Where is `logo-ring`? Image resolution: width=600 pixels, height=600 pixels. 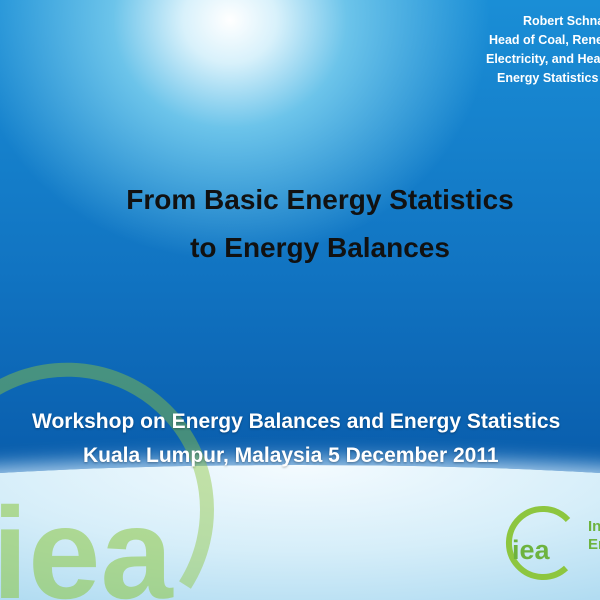
logo-ring is located at coordinates (538, 543).